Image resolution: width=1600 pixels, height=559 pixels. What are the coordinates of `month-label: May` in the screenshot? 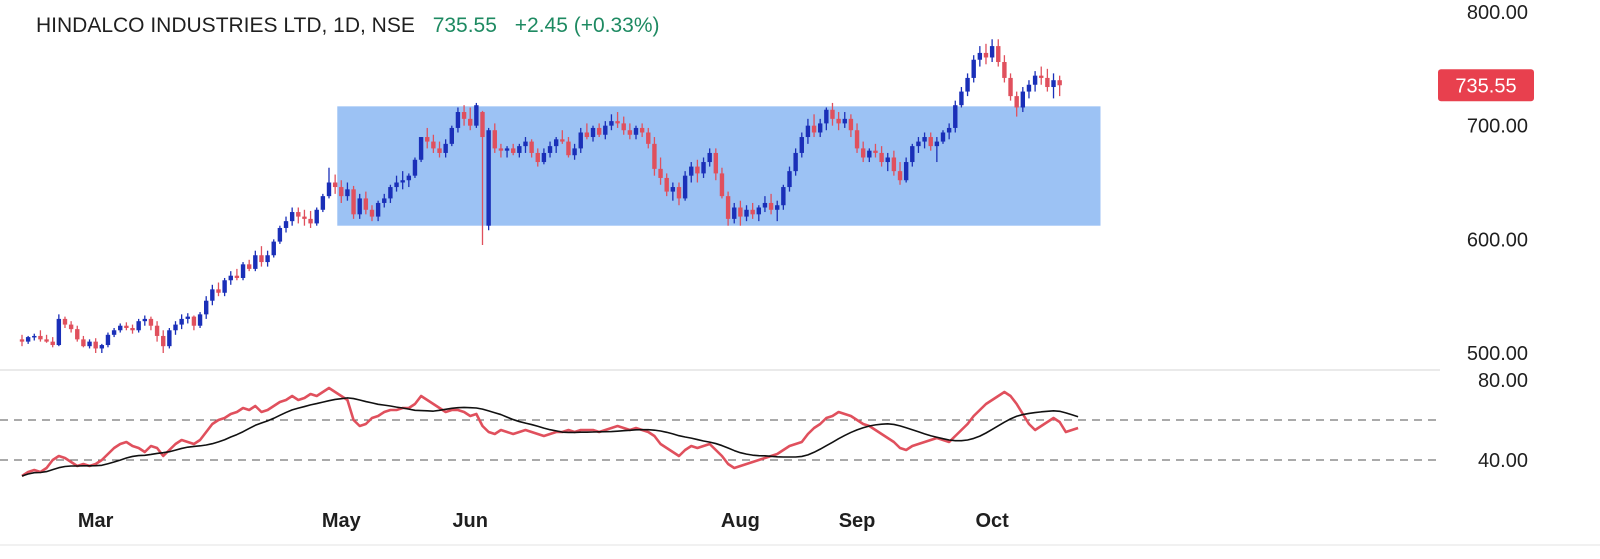 It's located at (342, 521).